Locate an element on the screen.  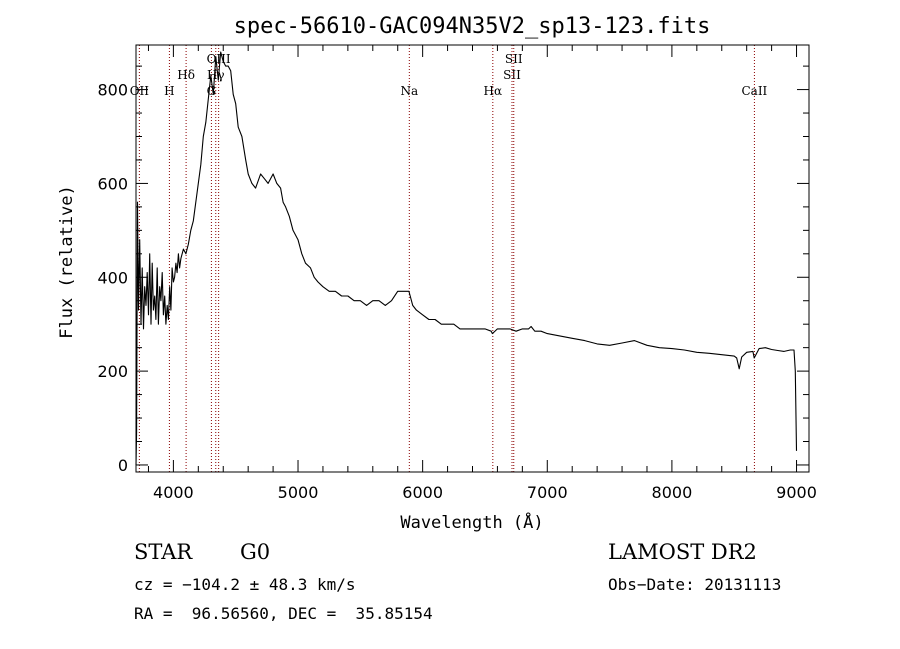
object-class: STAR is located at coordinates (163, 552).